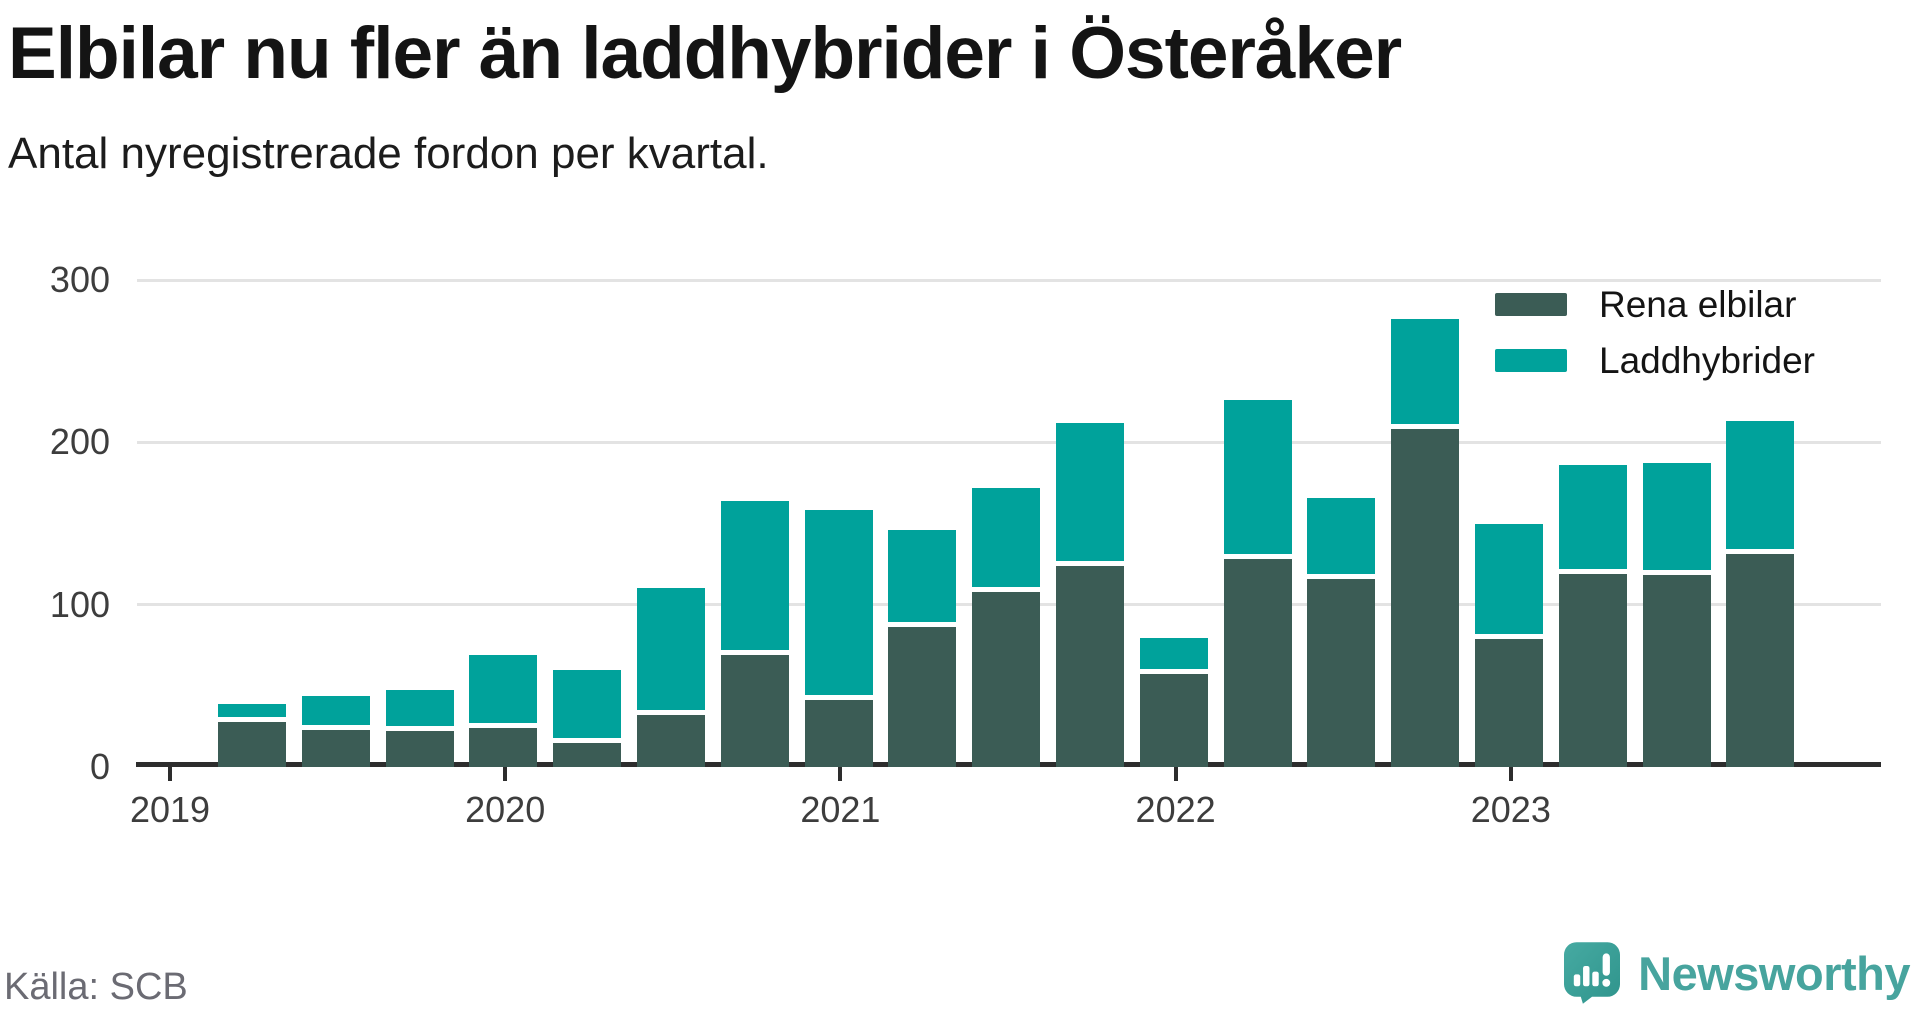 This screenshot has height=1010, width=1920. I want to click on brand-name: Newsworthy, so click(1774, 973).